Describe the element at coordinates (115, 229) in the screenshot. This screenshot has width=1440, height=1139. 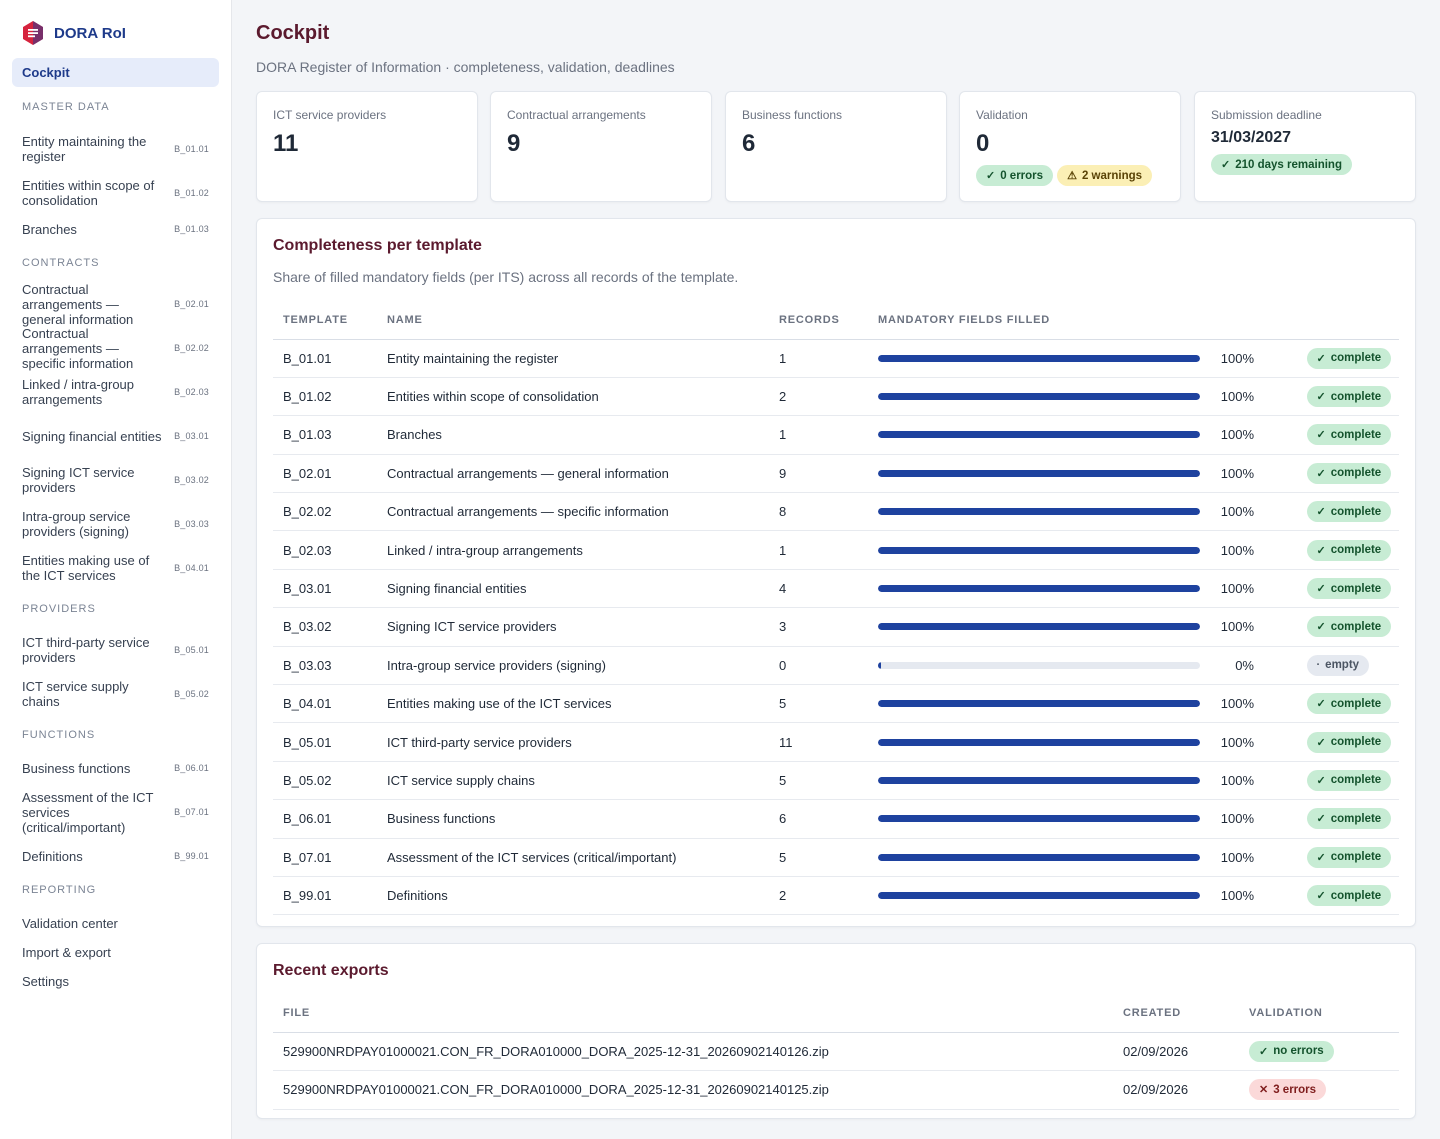
I see `sidebar-item-b-01-03: Branches B_01.03` at that location.